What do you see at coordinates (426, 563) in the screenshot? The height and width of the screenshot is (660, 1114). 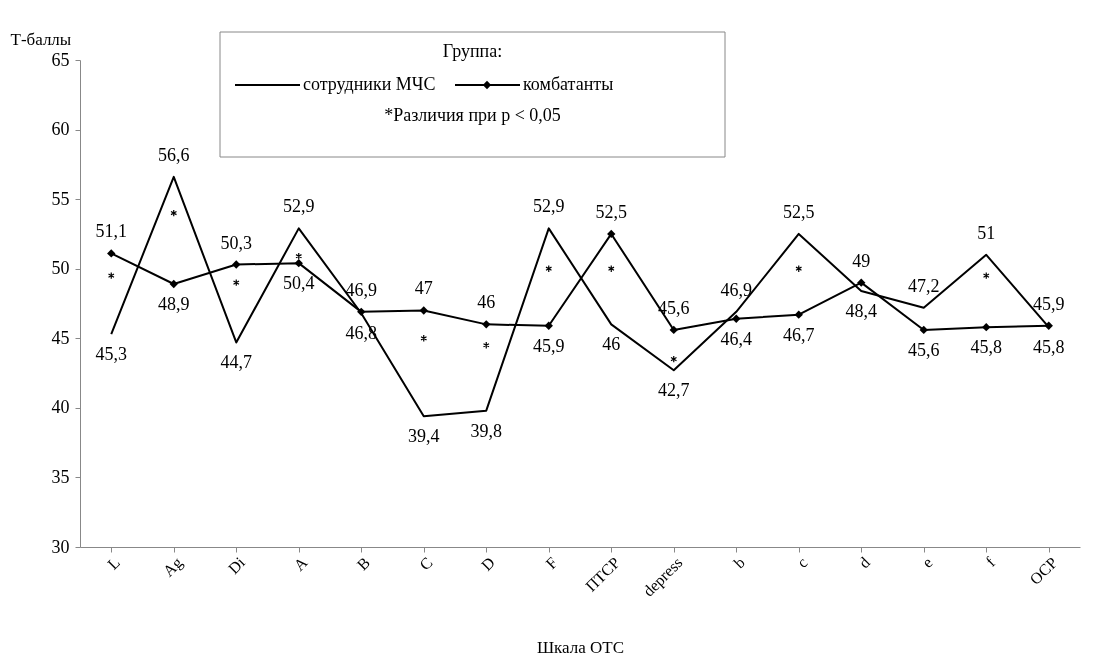 I see `x-tick-label: C` at bounding box center [426, 563].